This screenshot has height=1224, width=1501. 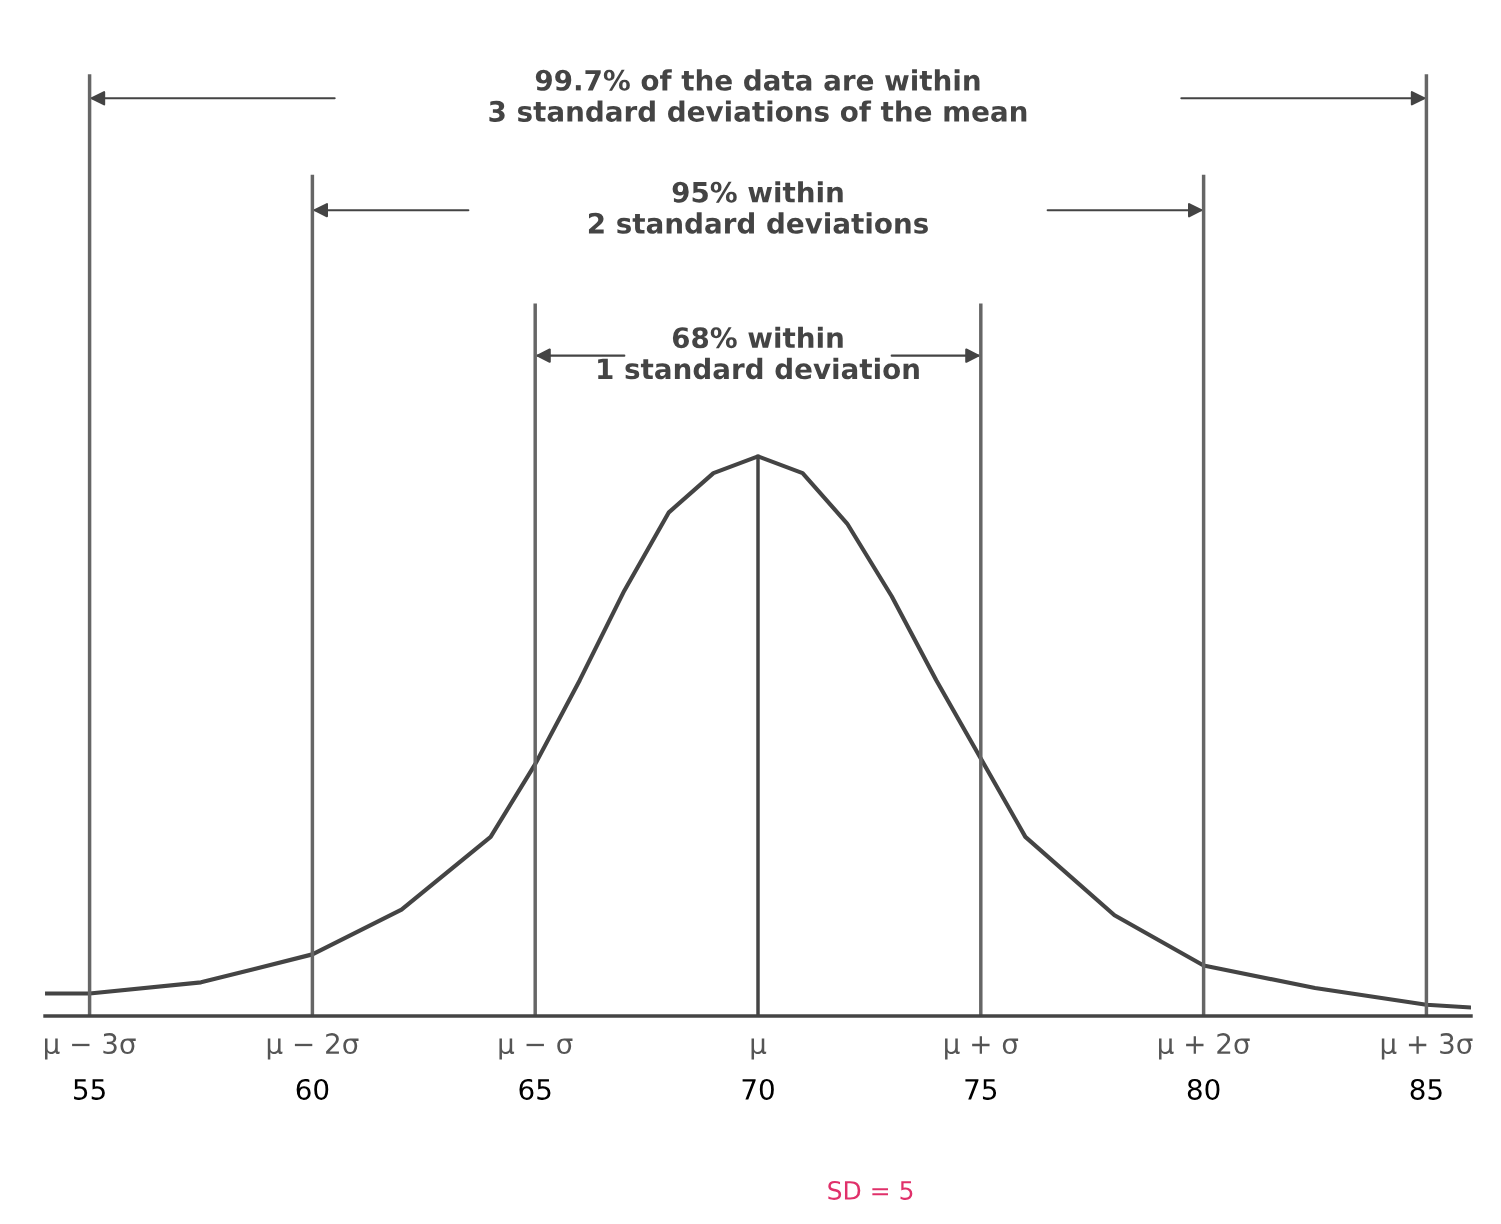 What do you see at coordinates (1203, 1089) in the screenshot?
I see `x-tick-label: 80` at bounding box center [1203, 1089].